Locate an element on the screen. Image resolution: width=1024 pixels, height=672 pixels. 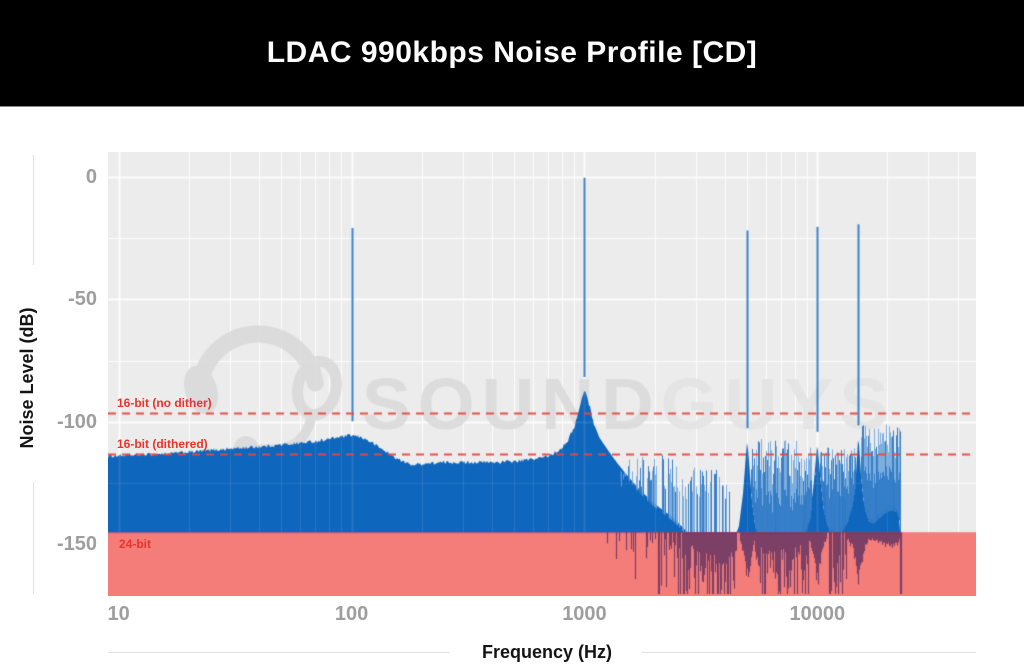
x-tick-label: 1000 is located at coordinates (584, 614).